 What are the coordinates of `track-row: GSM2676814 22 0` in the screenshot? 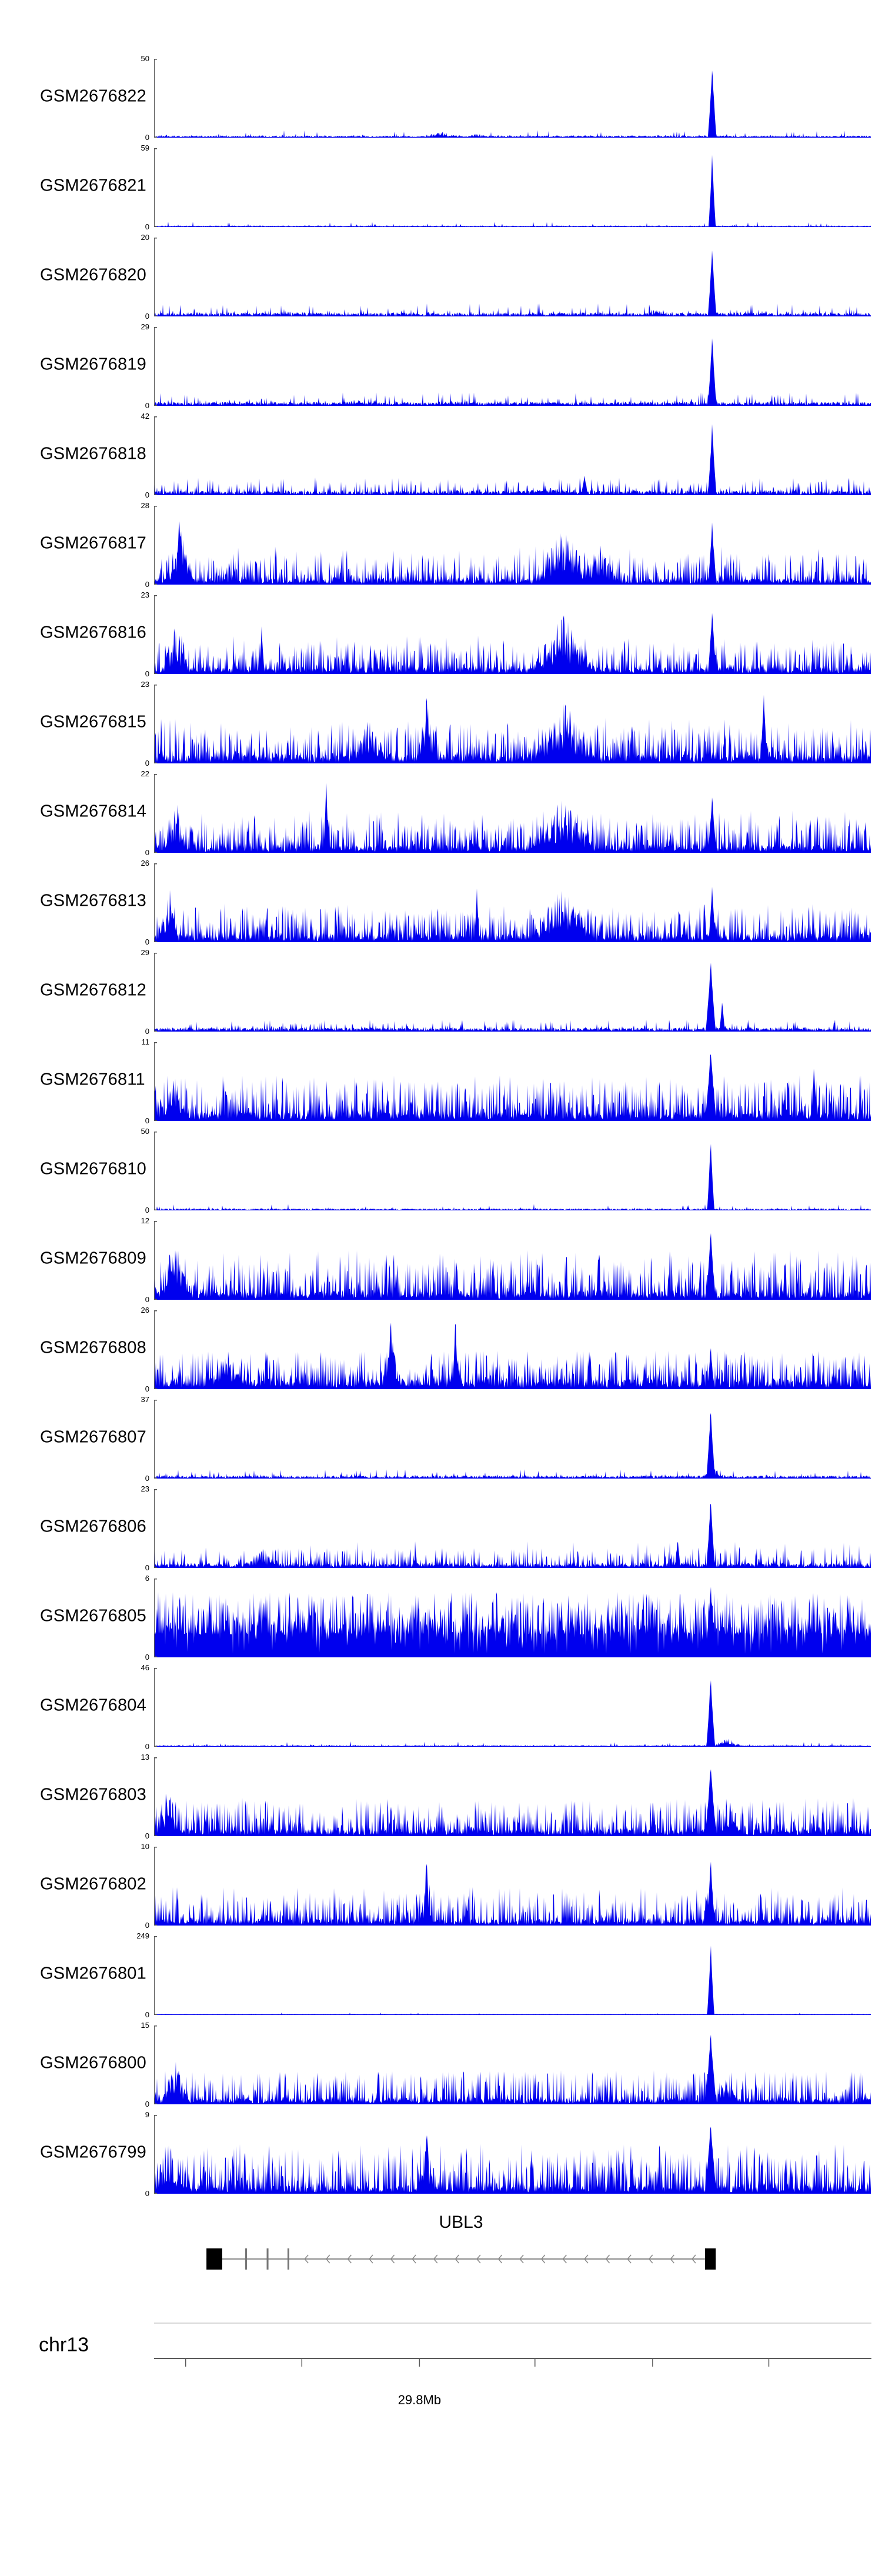 It's located at (441, 812).